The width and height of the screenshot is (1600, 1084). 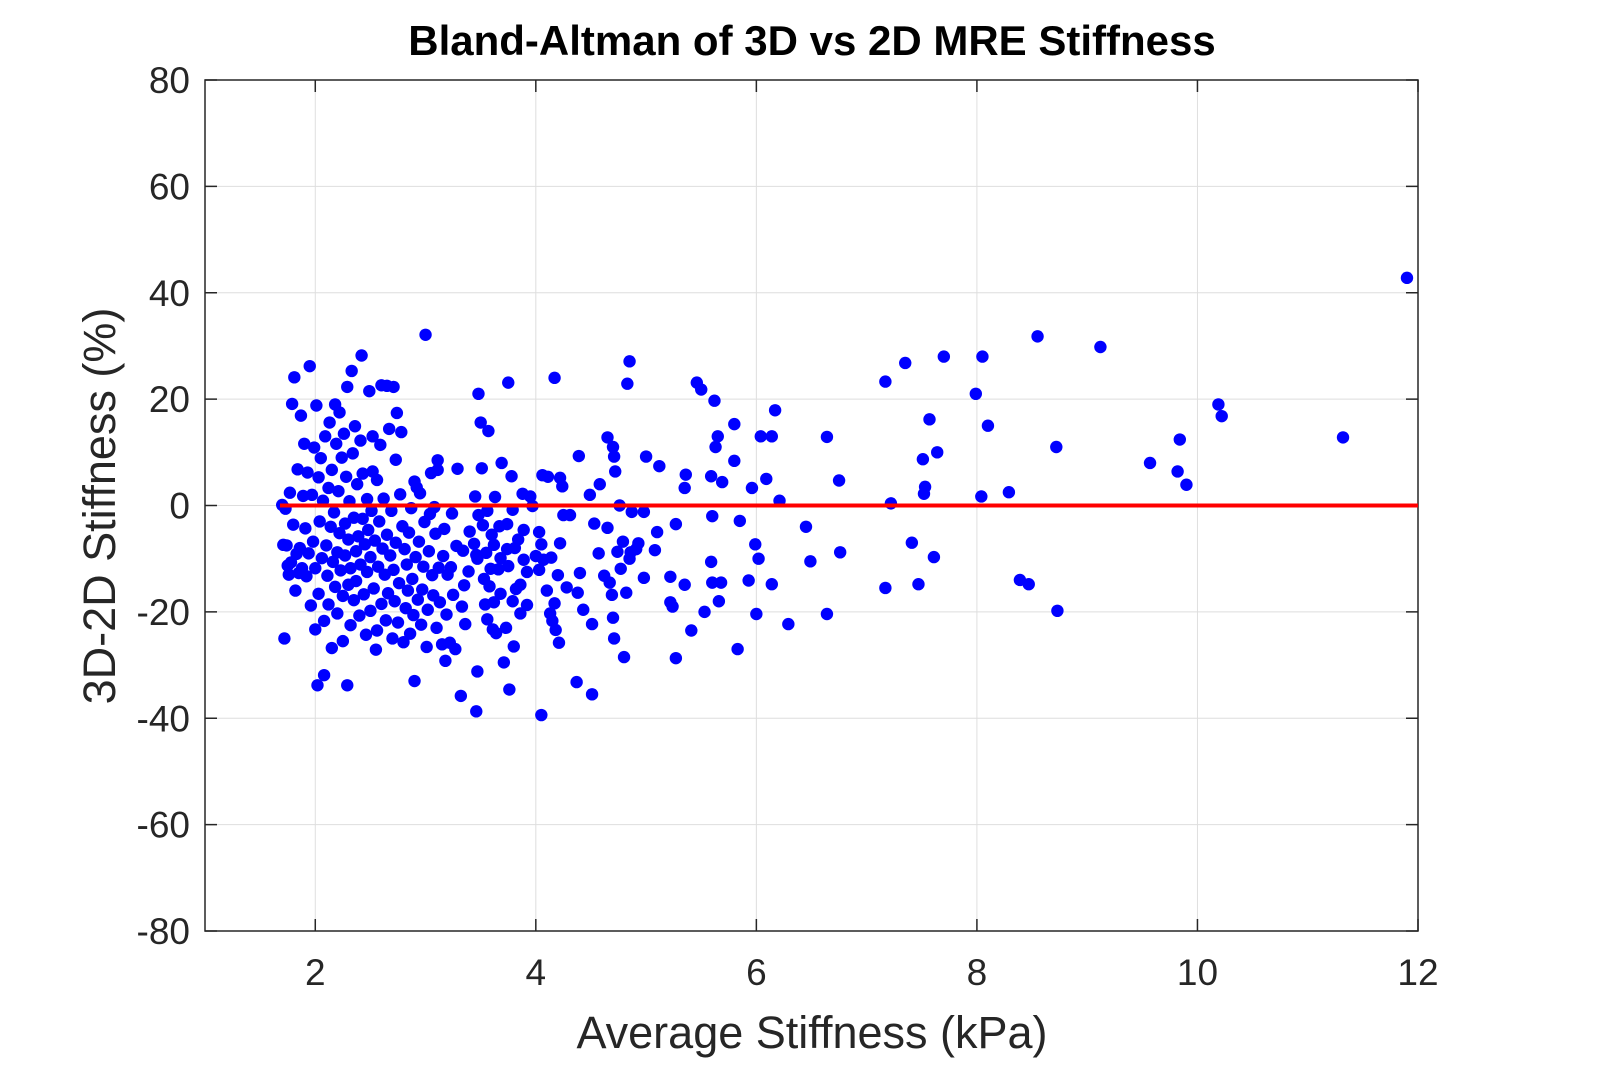 What do you see at coordinates (169, 293) in the screenshot?
I see `y-tick-label: 40` at bounding box center [169, 293].